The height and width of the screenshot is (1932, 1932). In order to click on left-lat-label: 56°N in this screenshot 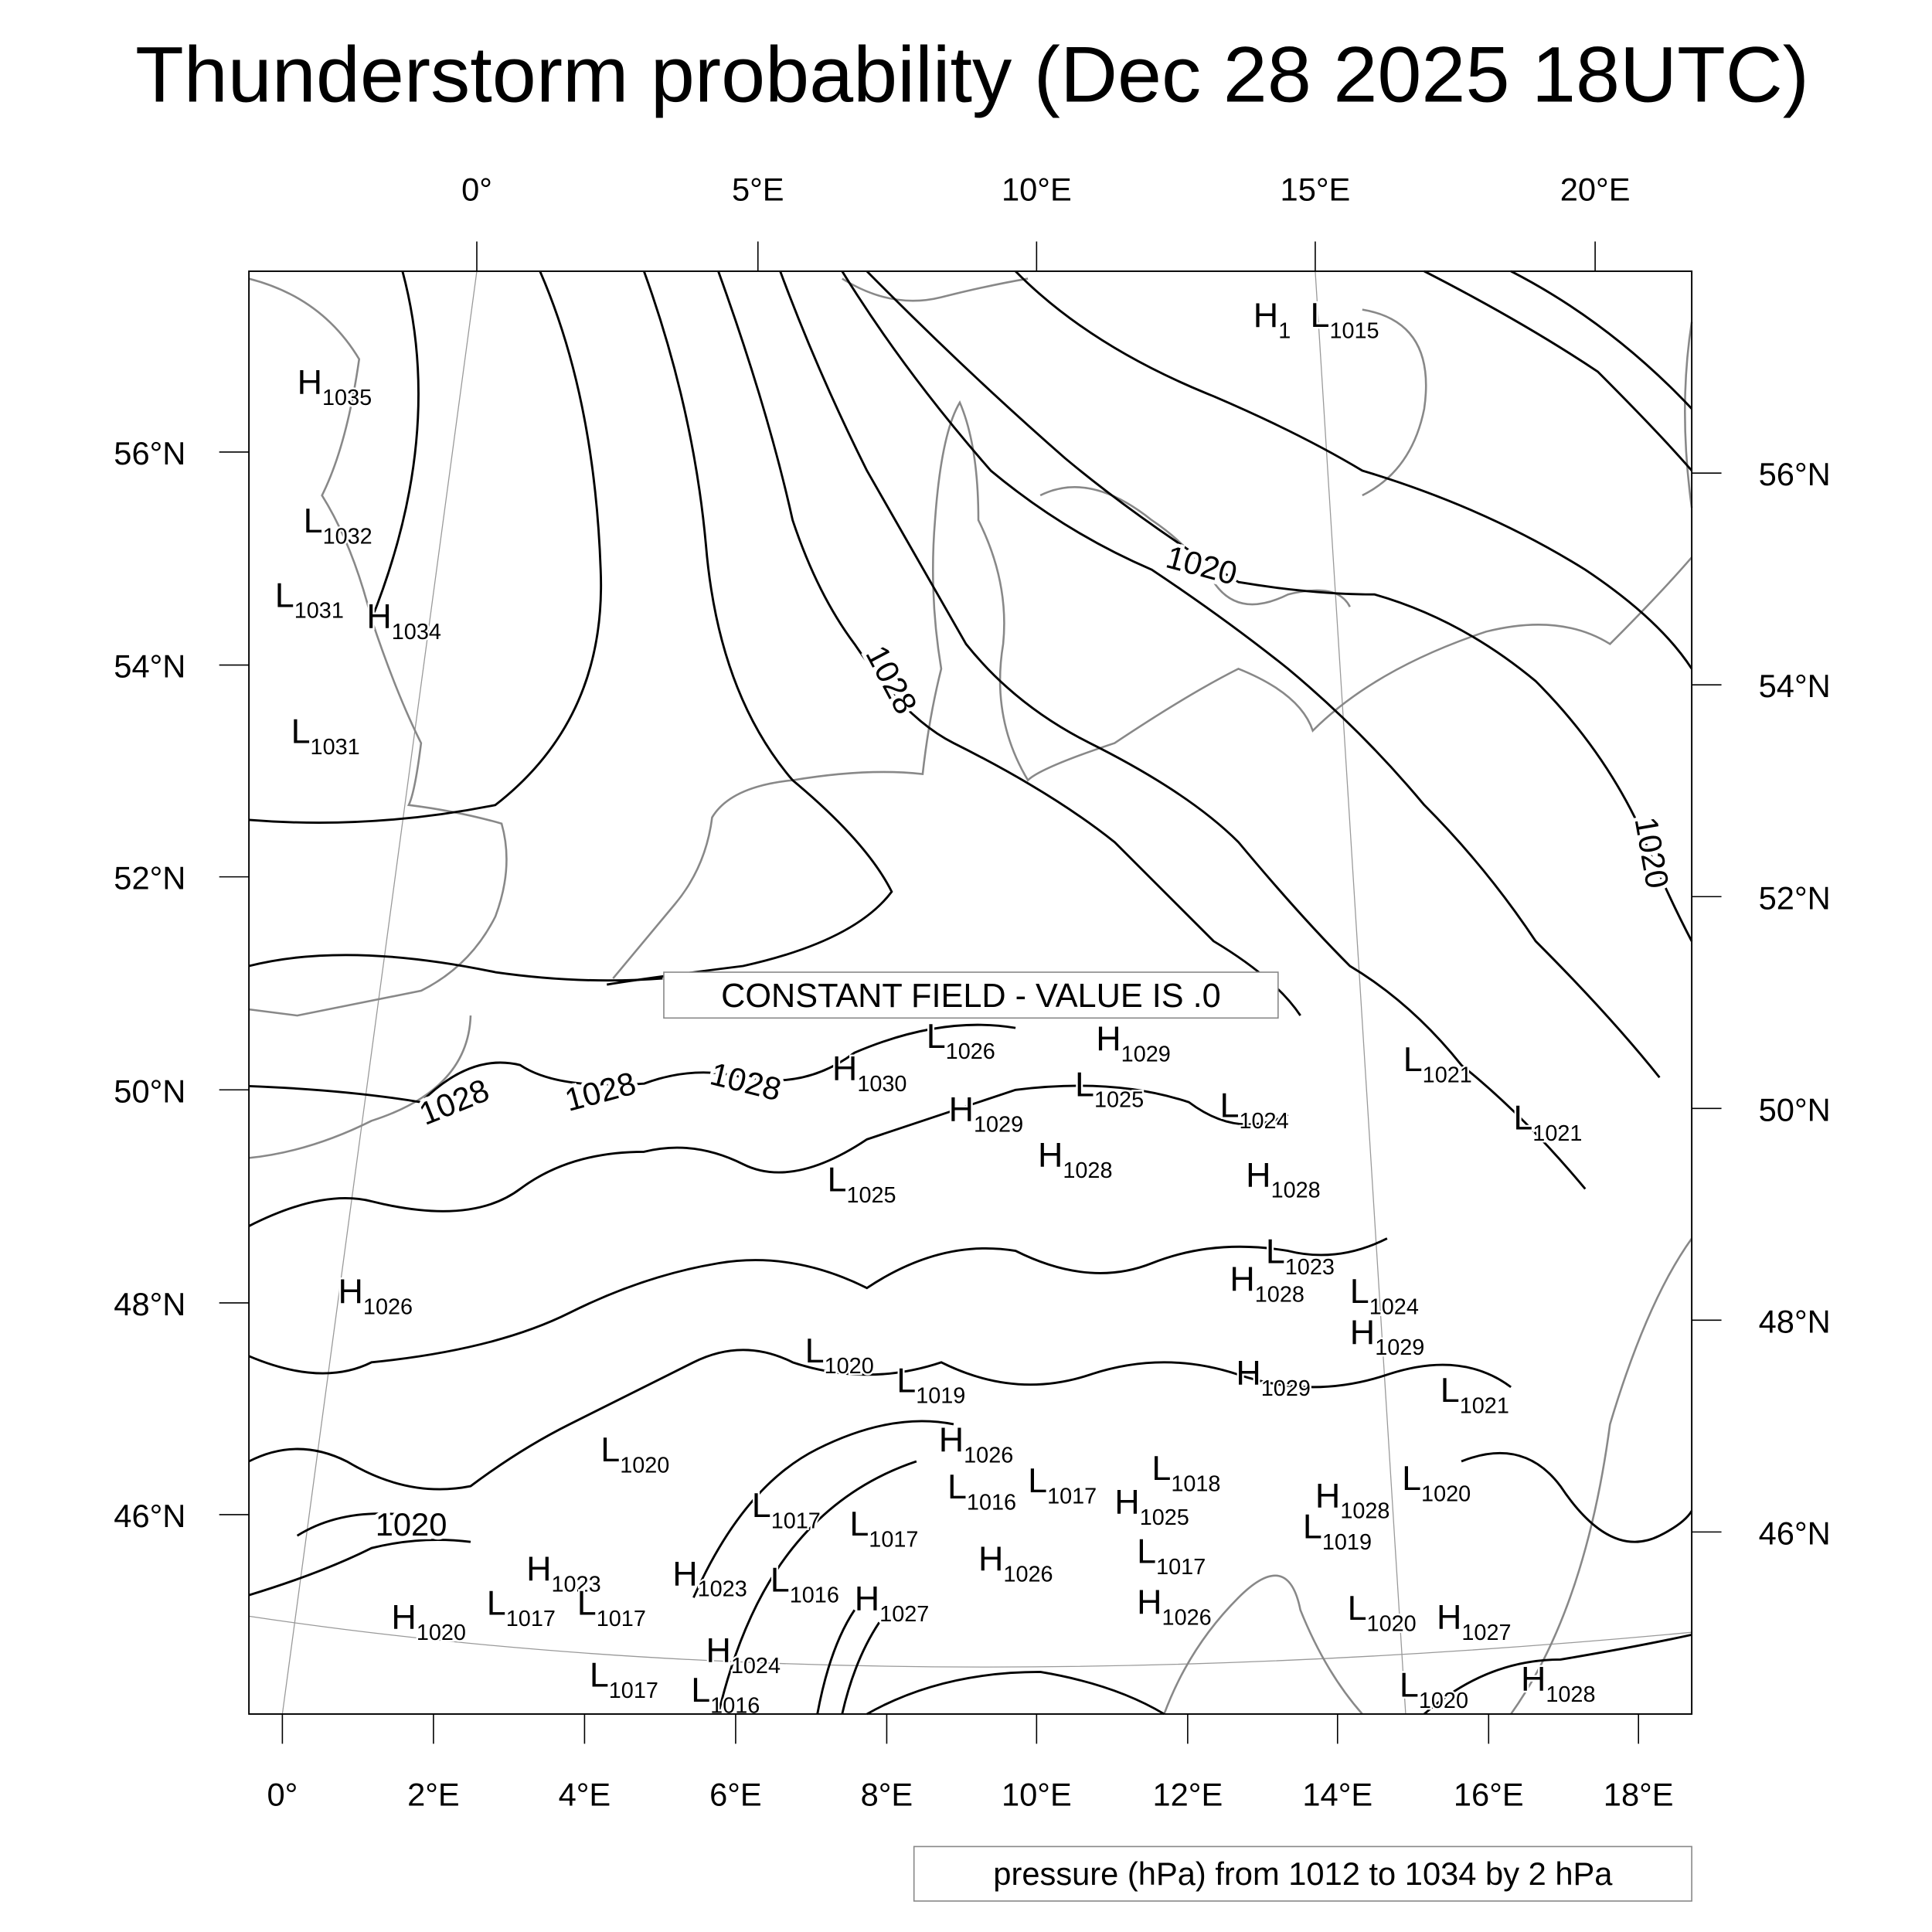, I will do `click(150, 453)`.